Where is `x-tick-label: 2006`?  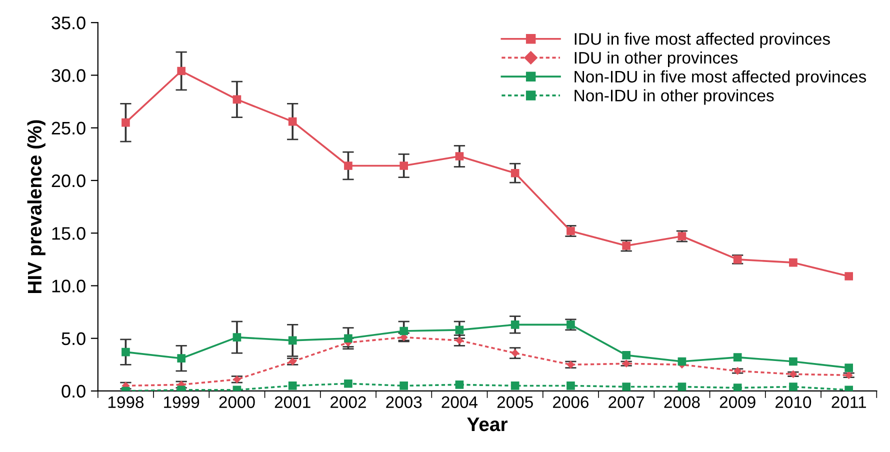 x-tick-label: 2006 is located at coordinates (571, 402).